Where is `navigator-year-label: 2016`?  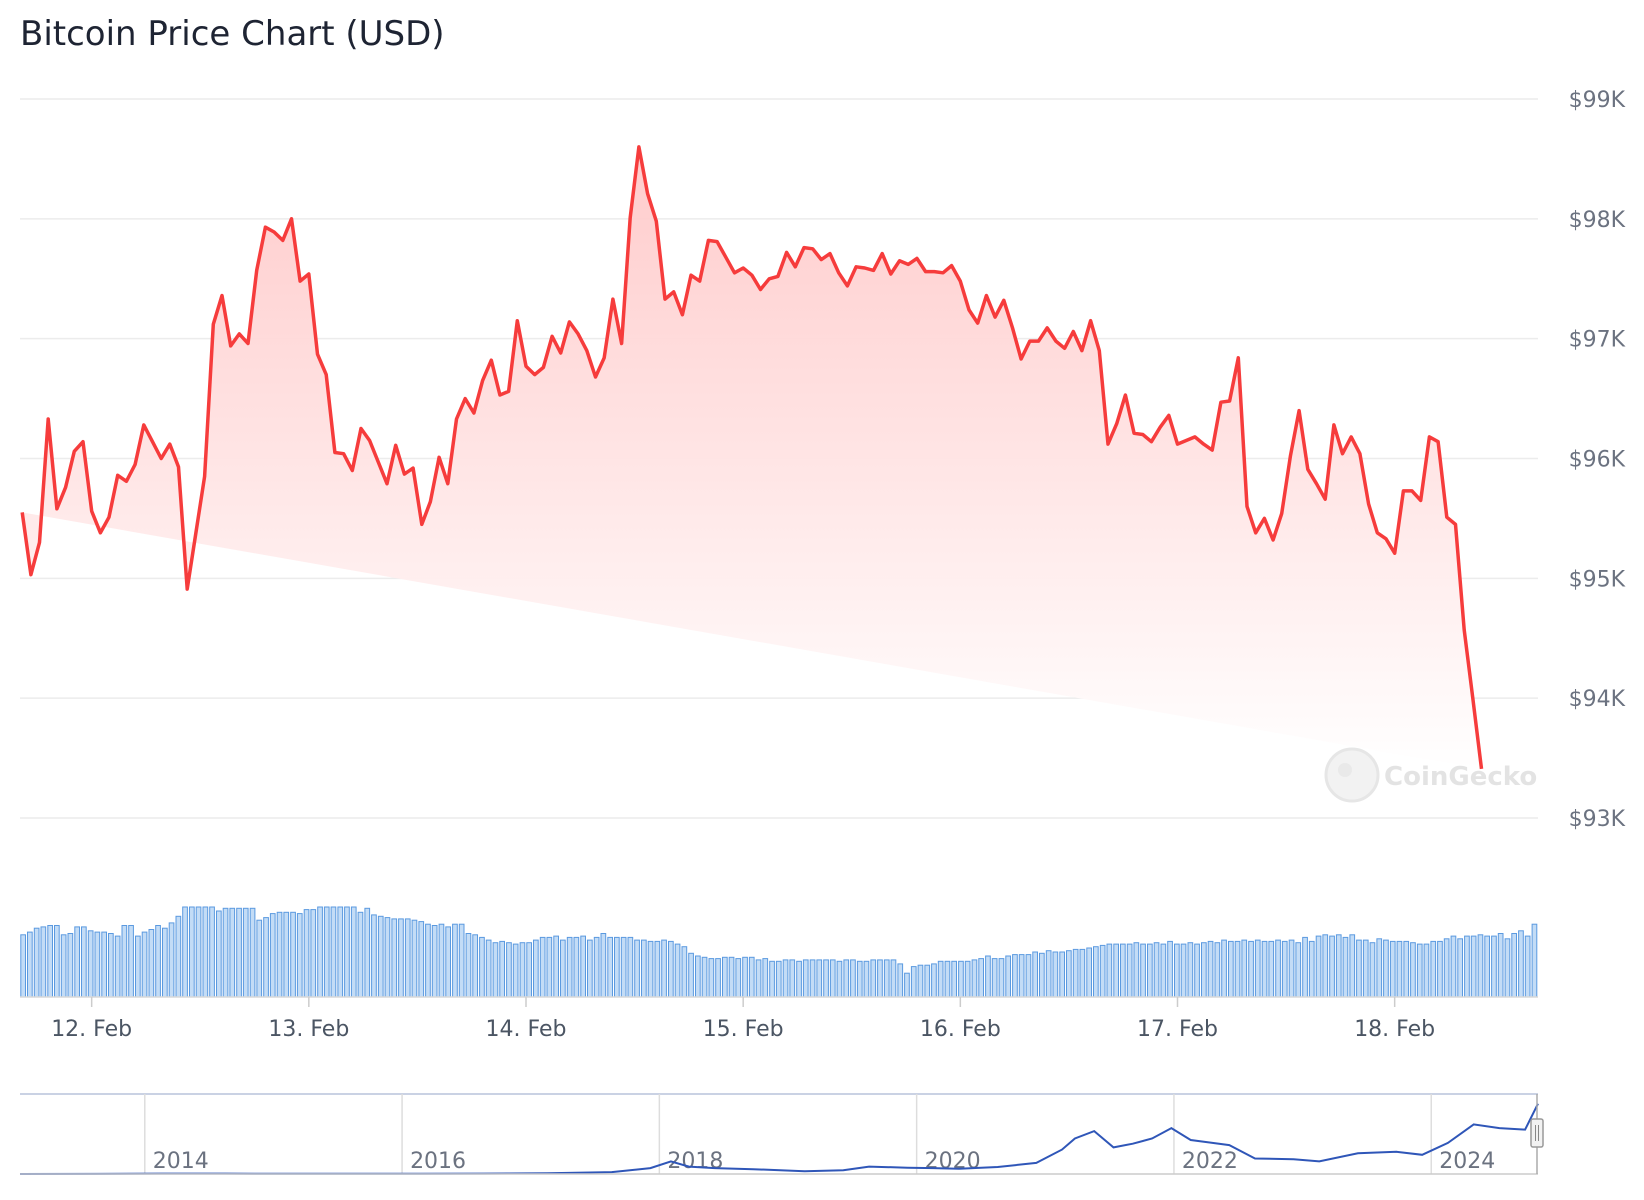
navigator-year-label: 2016 is located at coordinates (438, 1161).